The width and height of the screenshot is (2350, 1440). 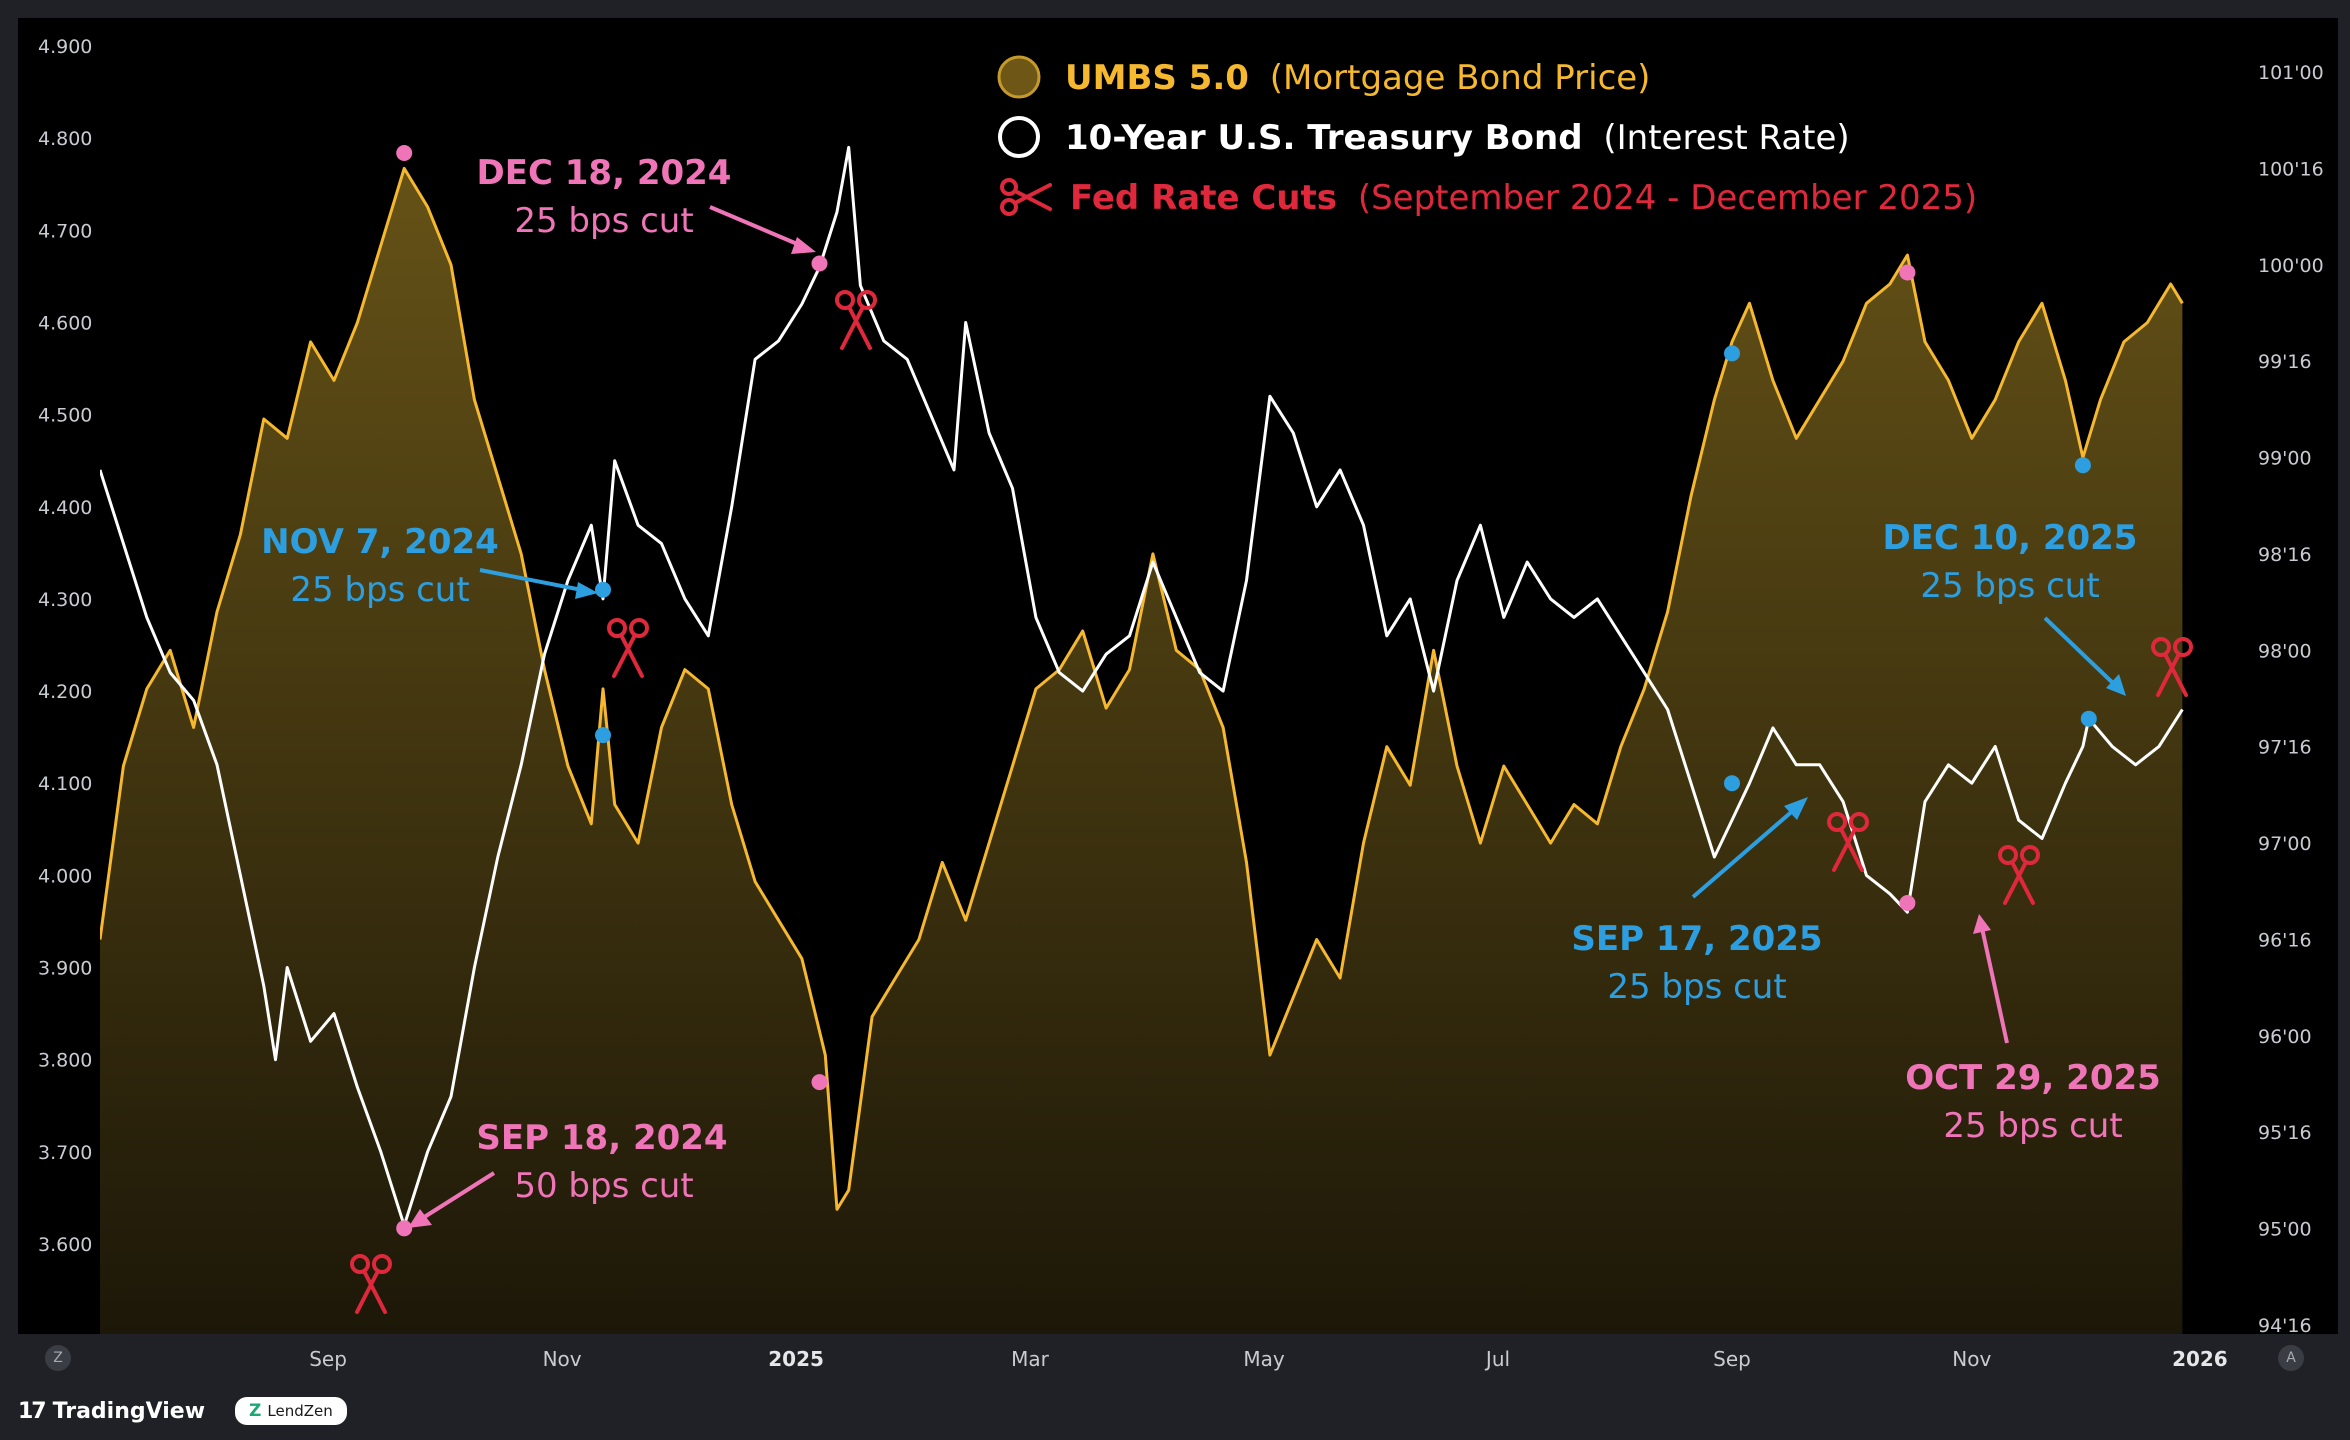 What do you see at coordinates (1726, 138) in the screenshot?
I see `legend-treasury-rest: (Interest Rate)` at bounding box center [1726, 138].